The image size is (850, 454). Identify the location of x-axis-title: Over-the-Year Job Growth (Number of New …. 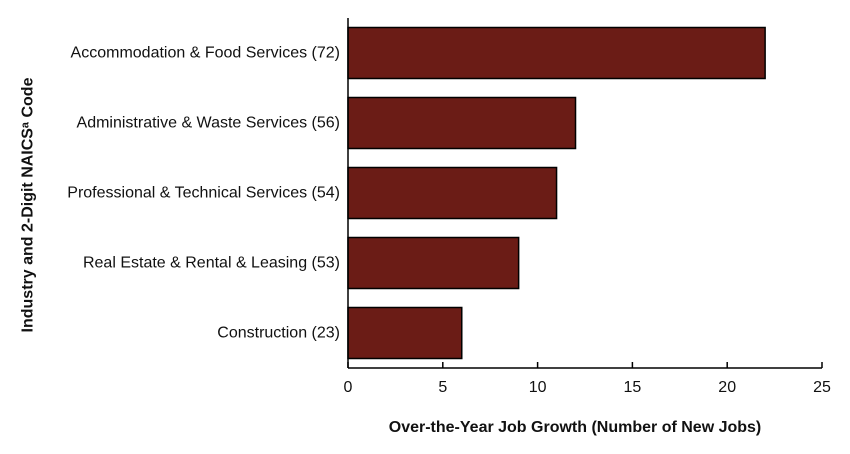
(575, 427).